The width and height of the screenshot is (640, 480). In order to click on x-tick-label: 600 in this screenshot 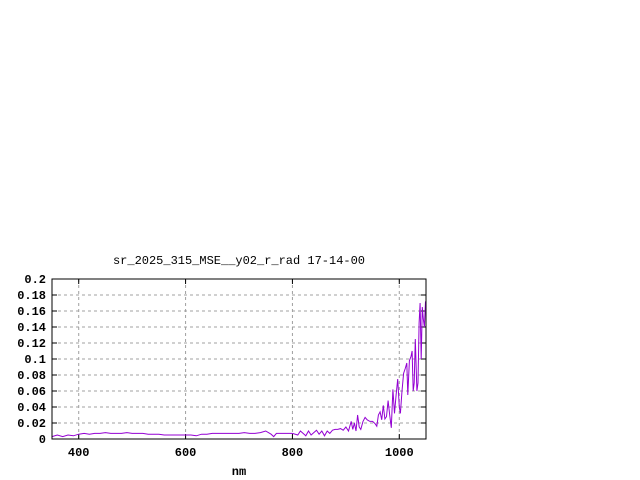, I will do `click(186, 453)`.